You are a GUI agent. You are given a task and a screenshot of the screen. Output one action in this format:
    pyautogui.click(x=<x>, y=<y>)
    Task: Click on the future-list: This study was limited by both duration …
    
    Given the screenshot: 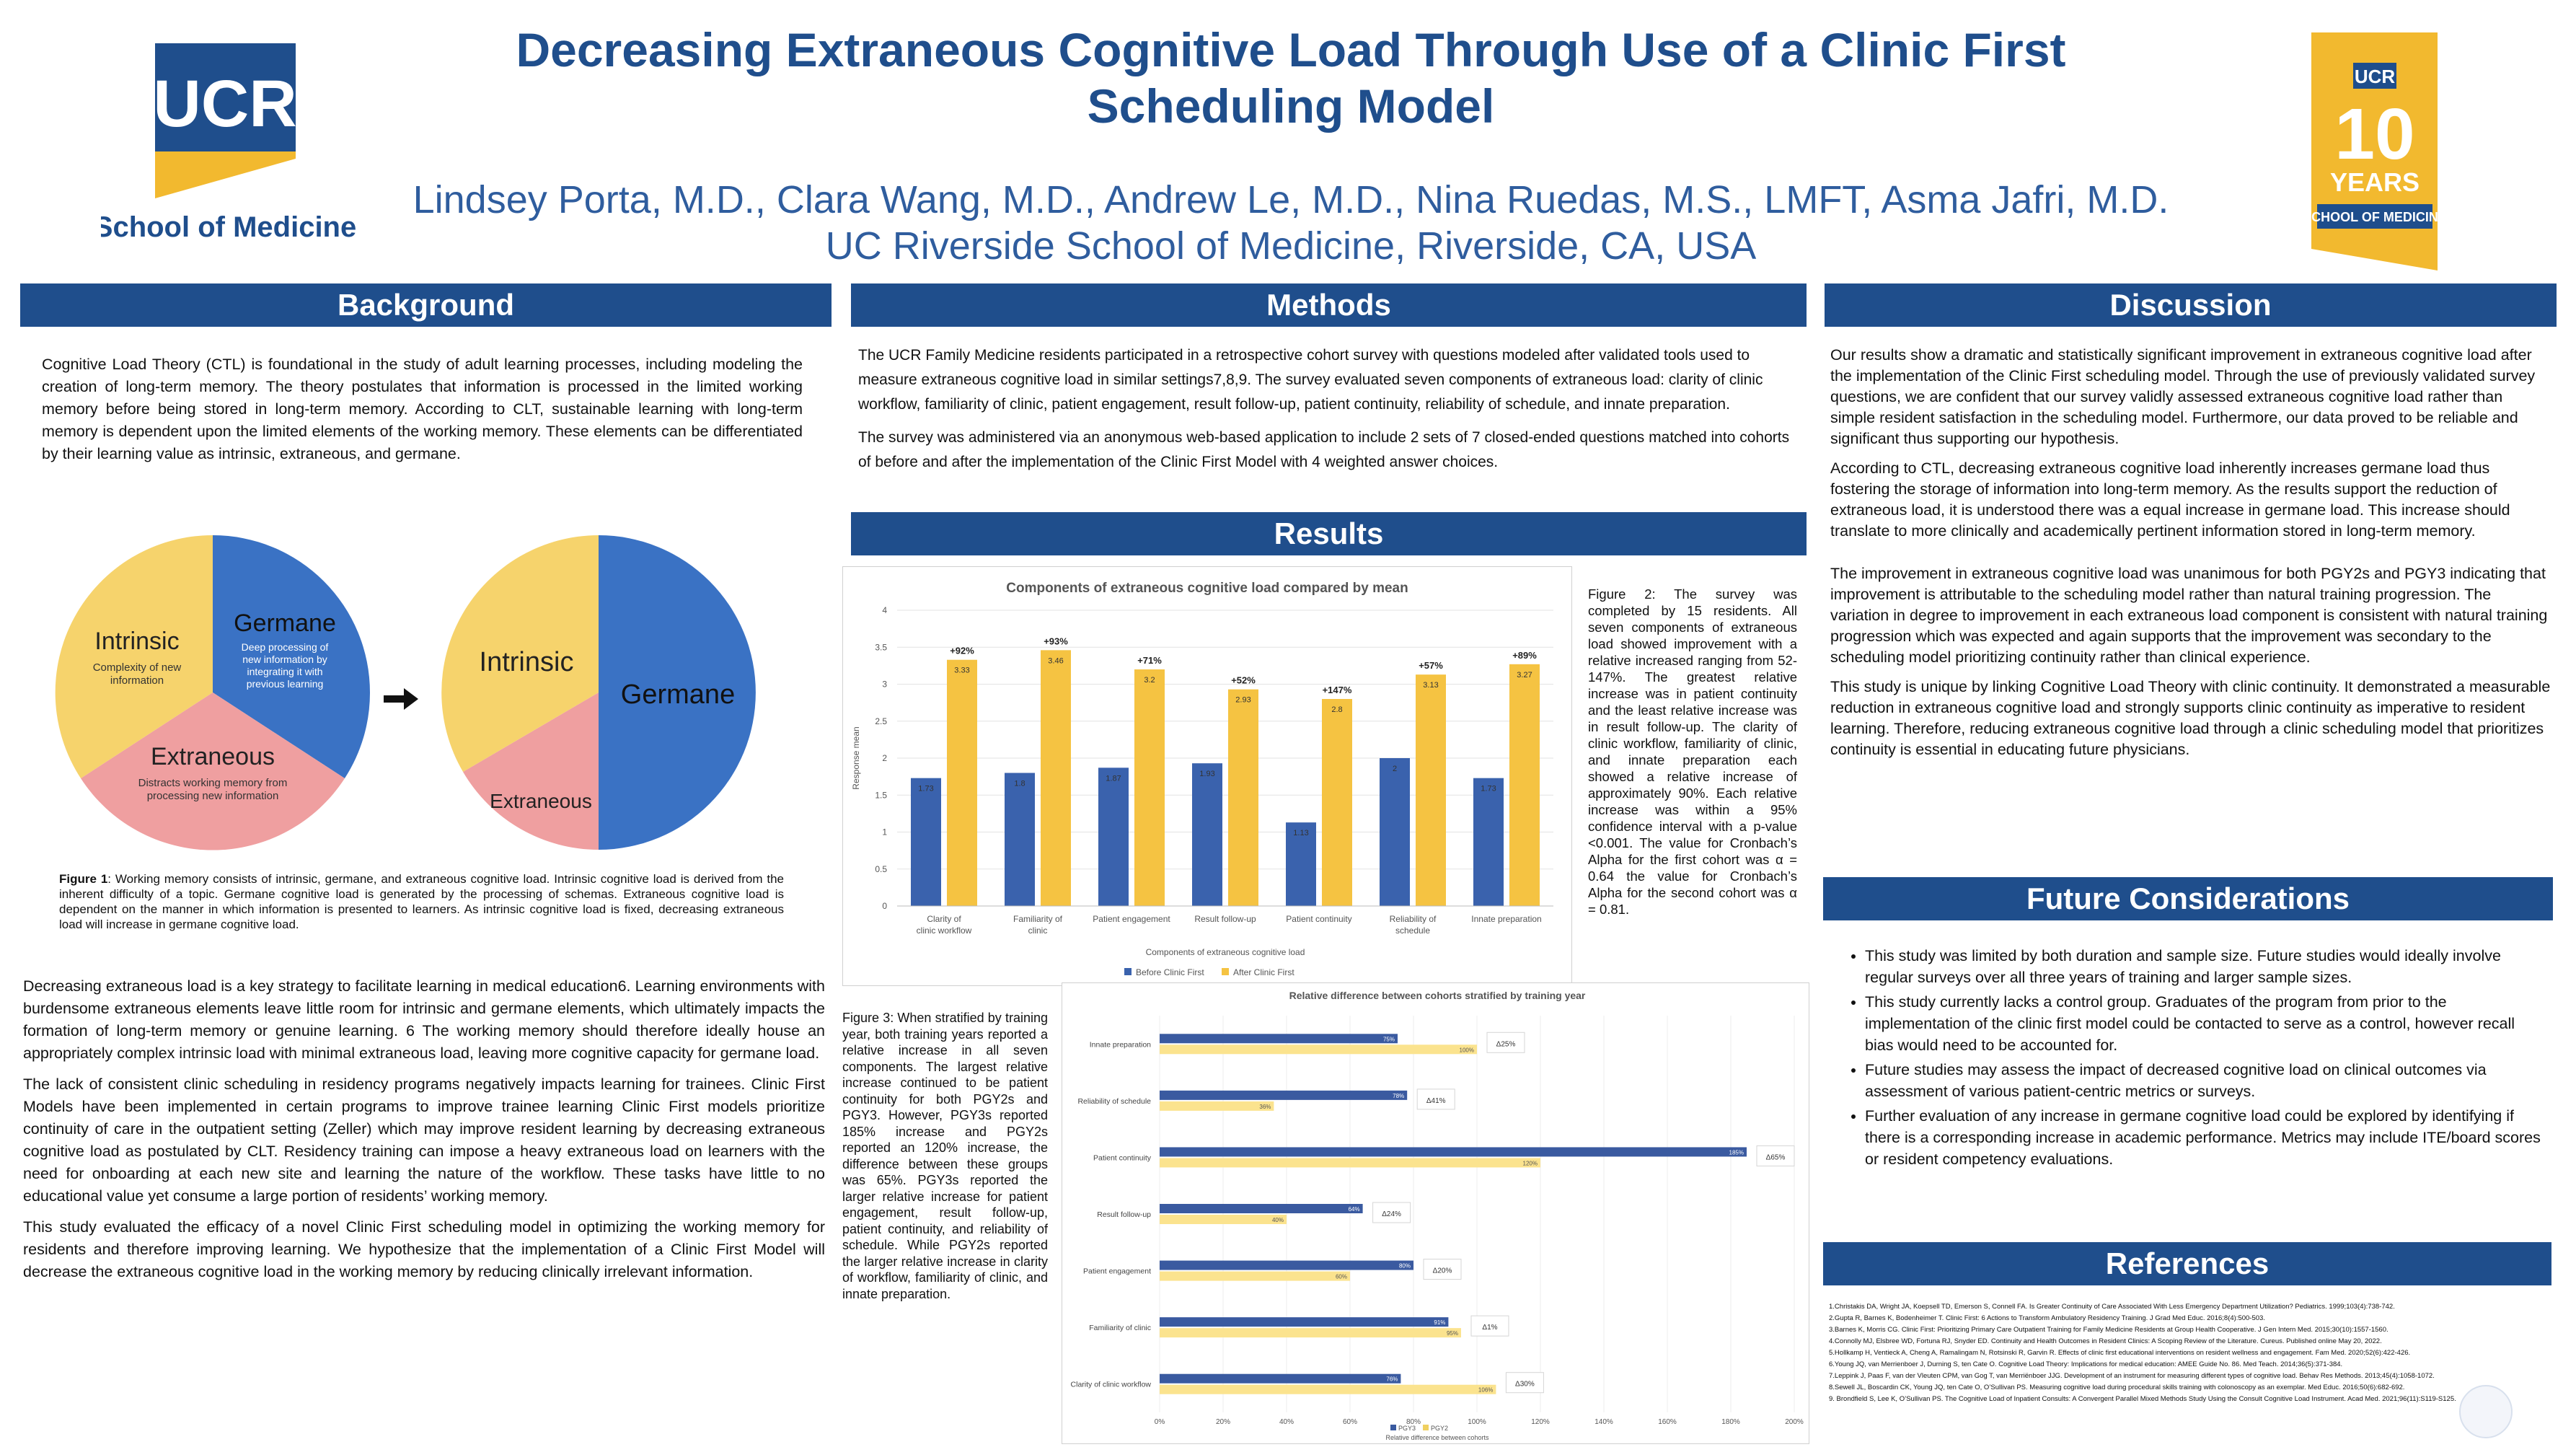 What is the action you would take?
    pyautogui.click(x=2192, y=1057)
    